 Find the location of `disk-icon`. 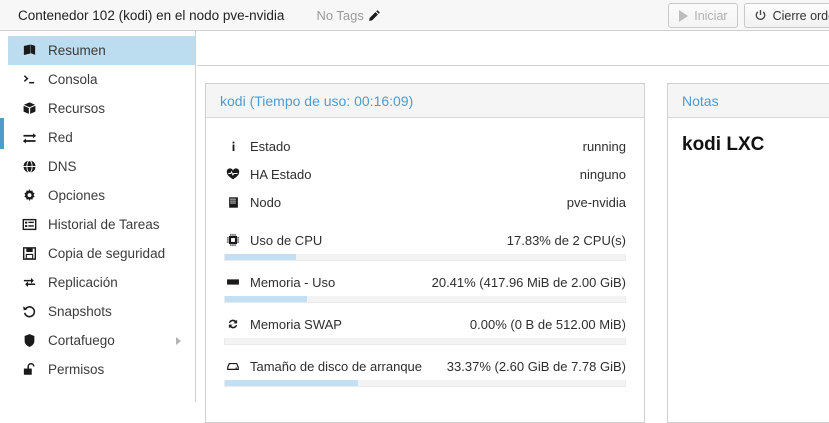

disk-icon is located at coordinates (233, 366).